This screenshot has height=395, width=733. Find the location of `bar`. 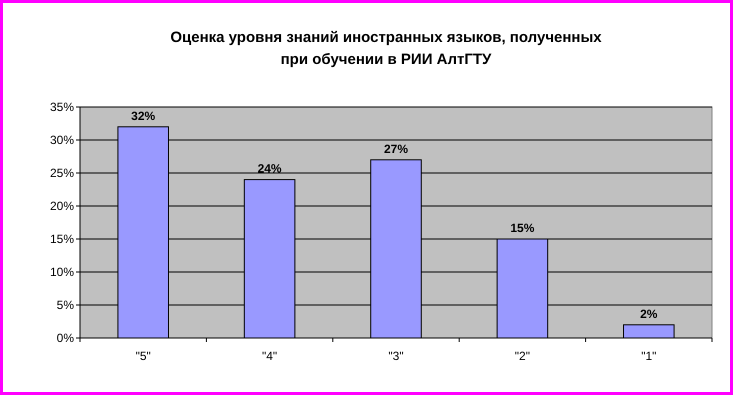

bar is located at coordinates (649, 331).